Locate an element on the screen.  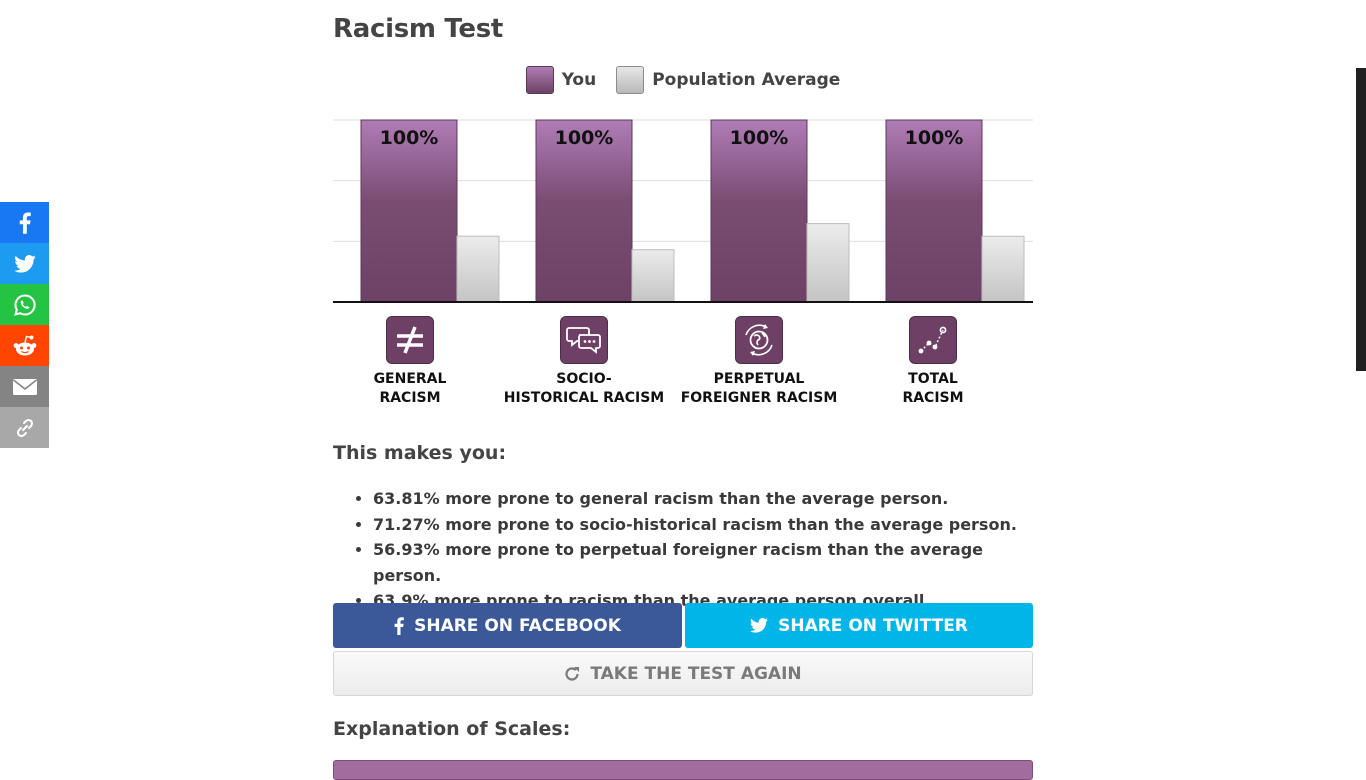
page-scrollbar-thumb is located at coordinates (1361, 219).